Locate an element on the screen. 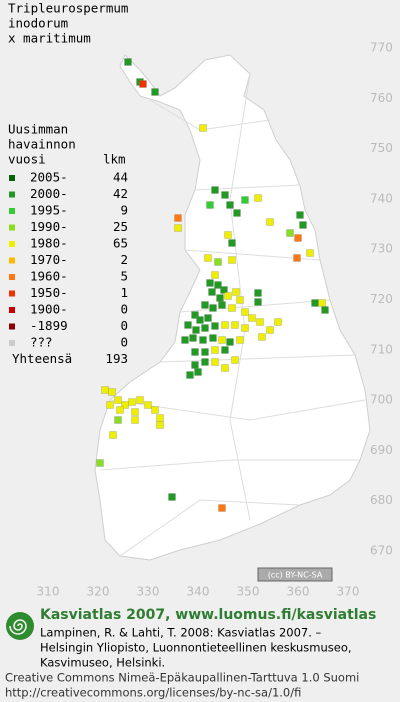 The width and height of the screenshot is (400, 702). x-label: 310 is located at coordinates (48, 592).